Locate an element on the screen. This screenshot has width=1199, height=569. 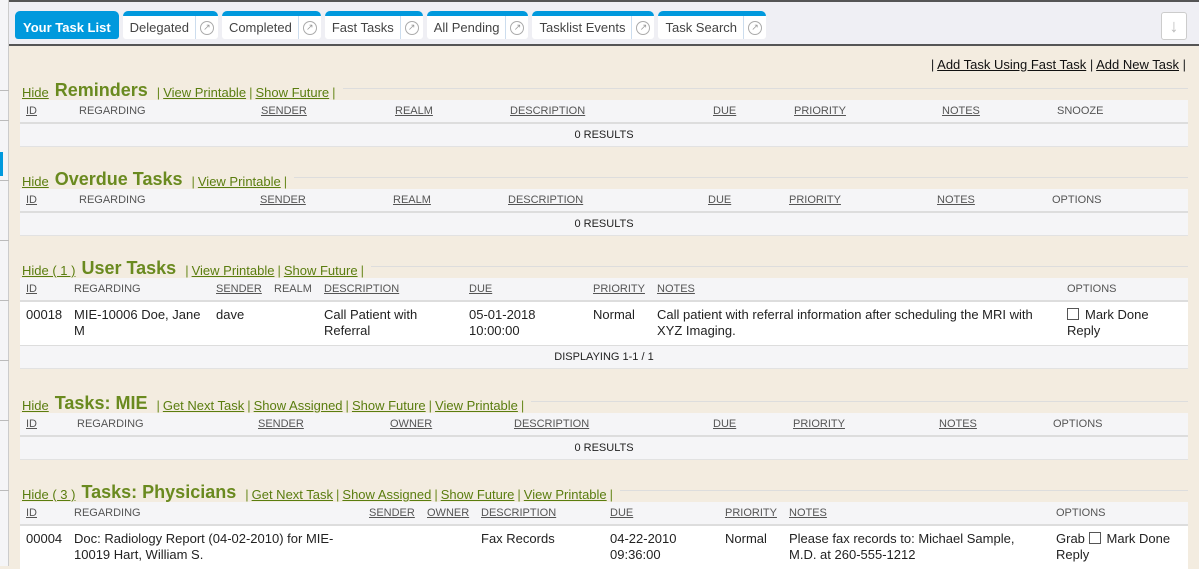
hide-link: Hide ( 1 ) is located at coordinates (49, 270).